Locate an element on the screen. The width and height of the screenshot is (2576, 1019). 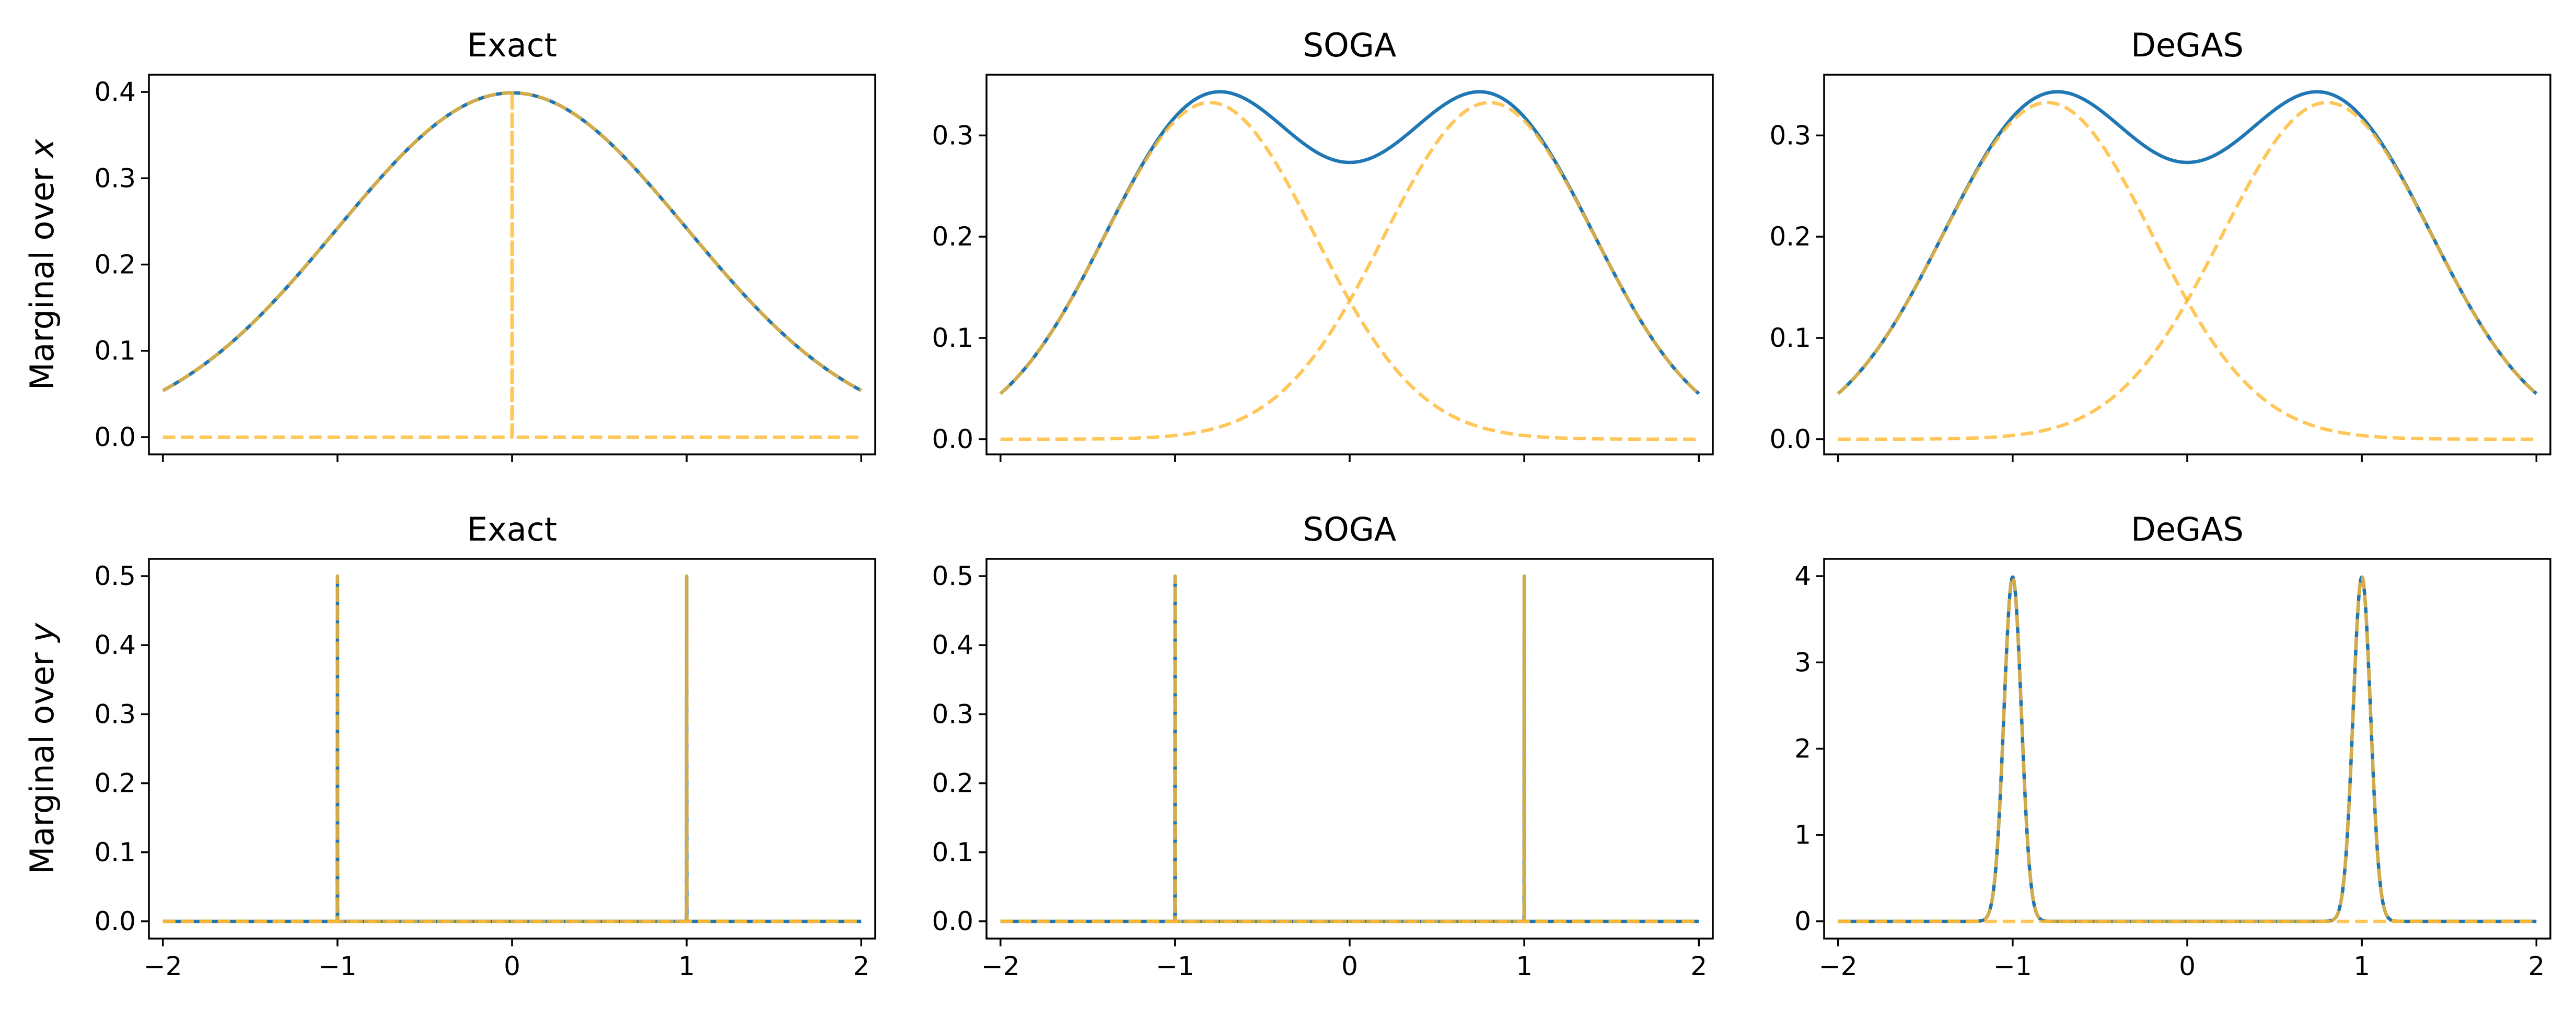
y-tick-label: 0 is located at coordinates (1802, 921).